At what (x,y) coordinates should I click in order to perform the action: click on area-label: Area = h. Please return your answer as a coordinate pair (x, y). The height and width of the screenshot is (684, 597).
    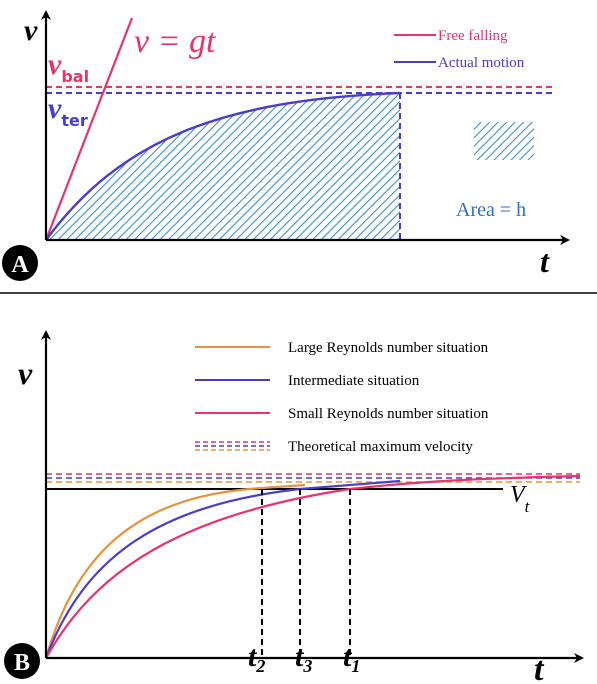
    Looking at the image, I should click on (491, 210).